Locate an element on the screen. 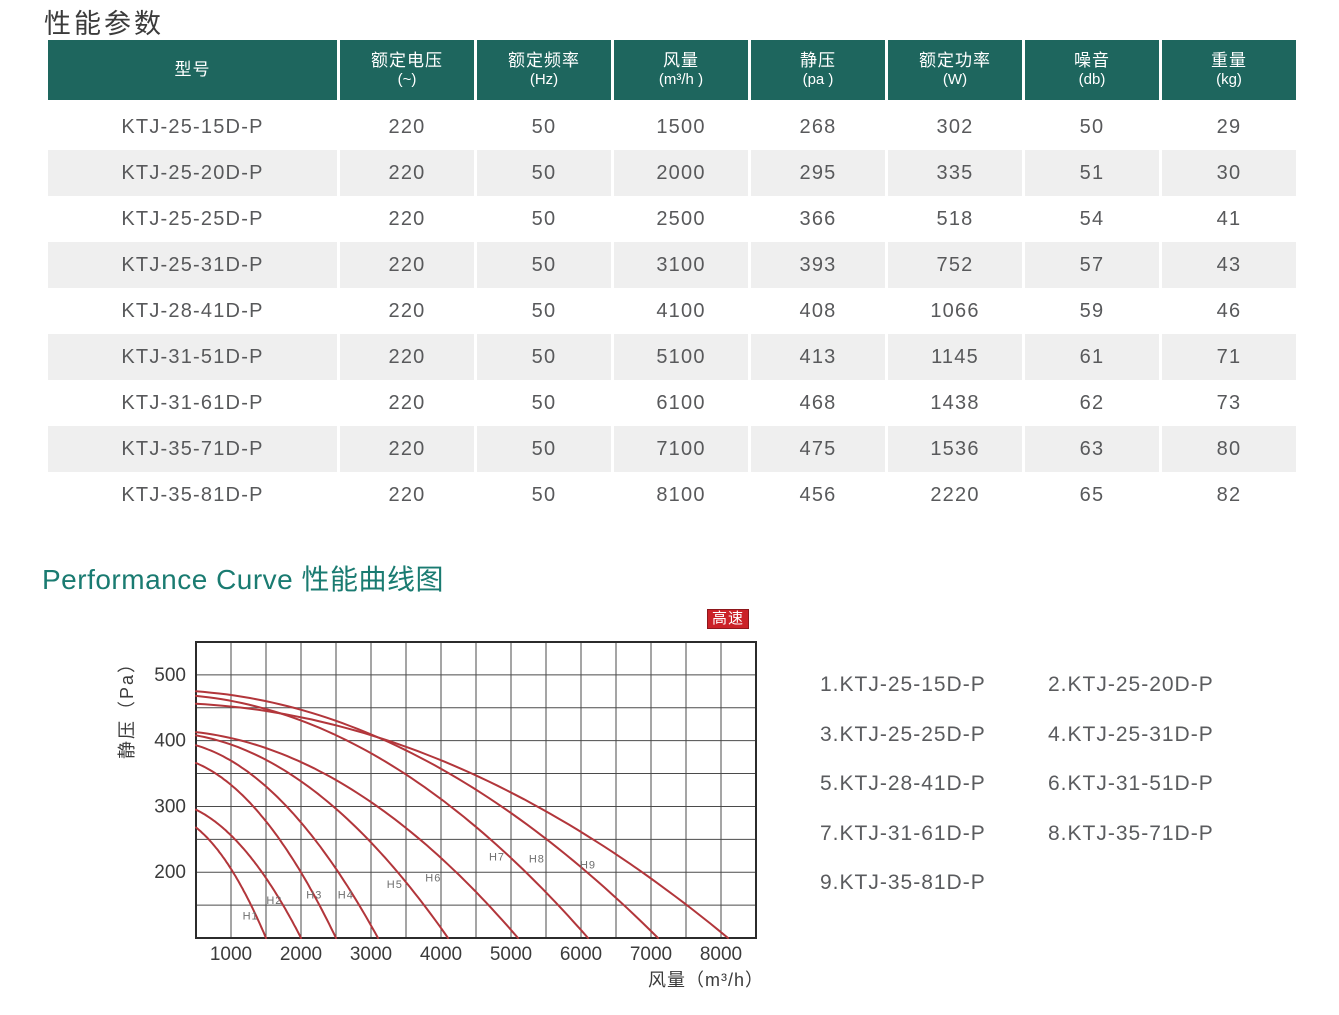  value-cell: 335 is located at coordinates (955, 173).